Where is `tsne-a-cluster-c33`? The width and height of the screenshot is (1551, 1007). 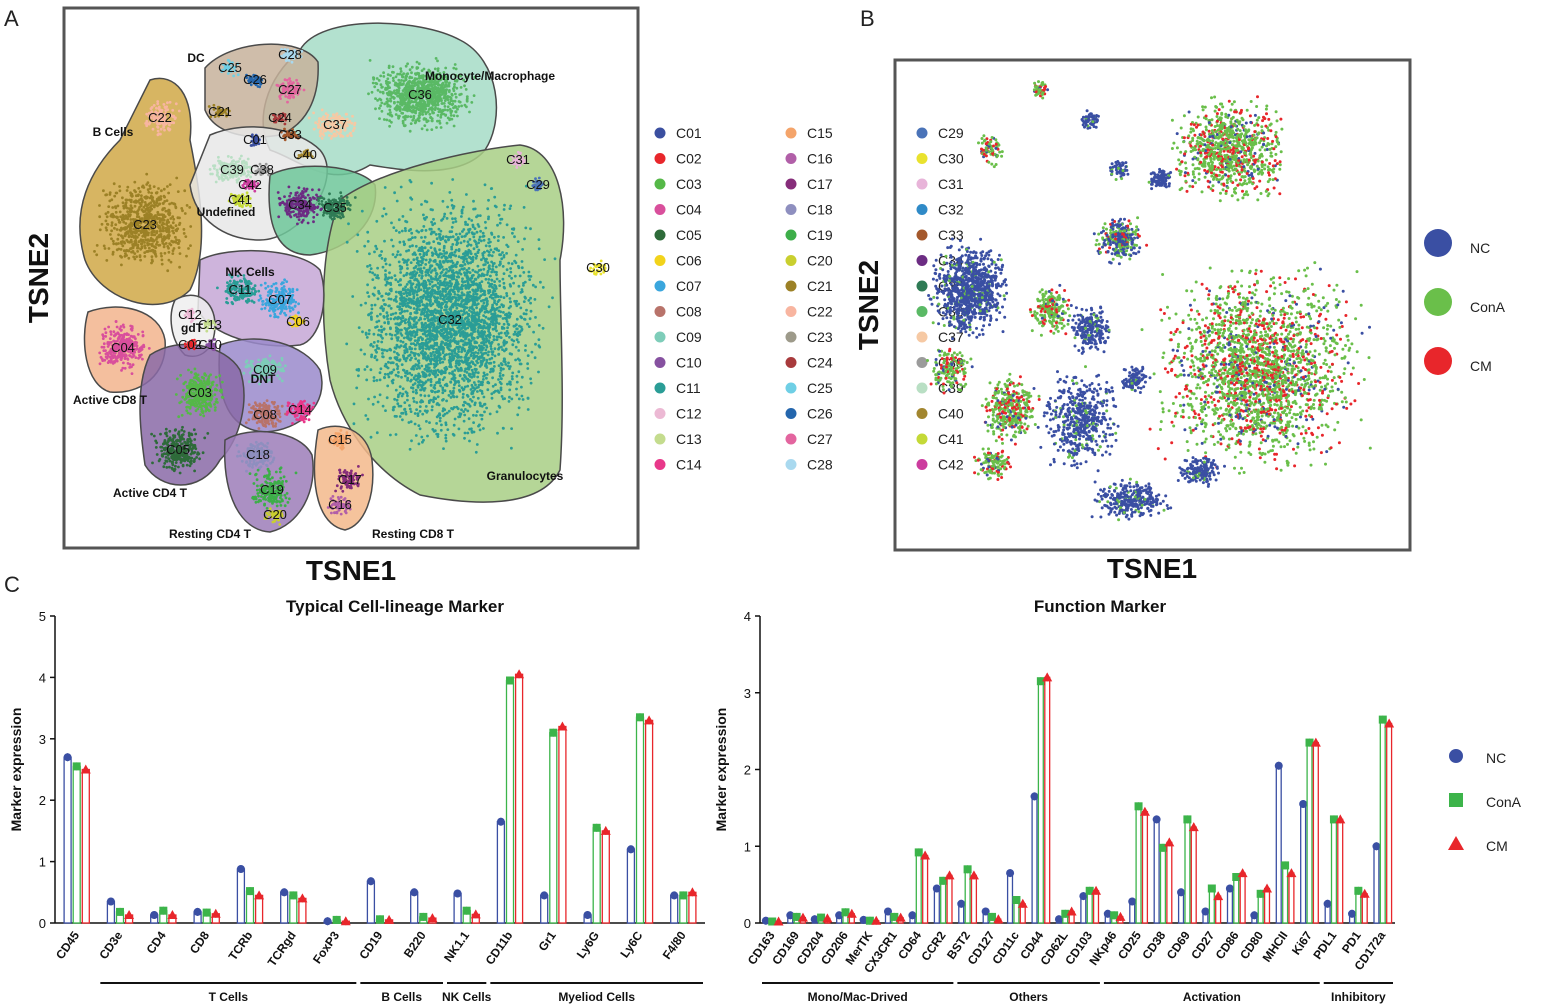
tsne-a-cluster-c33 is located at coordinates (289, 134).